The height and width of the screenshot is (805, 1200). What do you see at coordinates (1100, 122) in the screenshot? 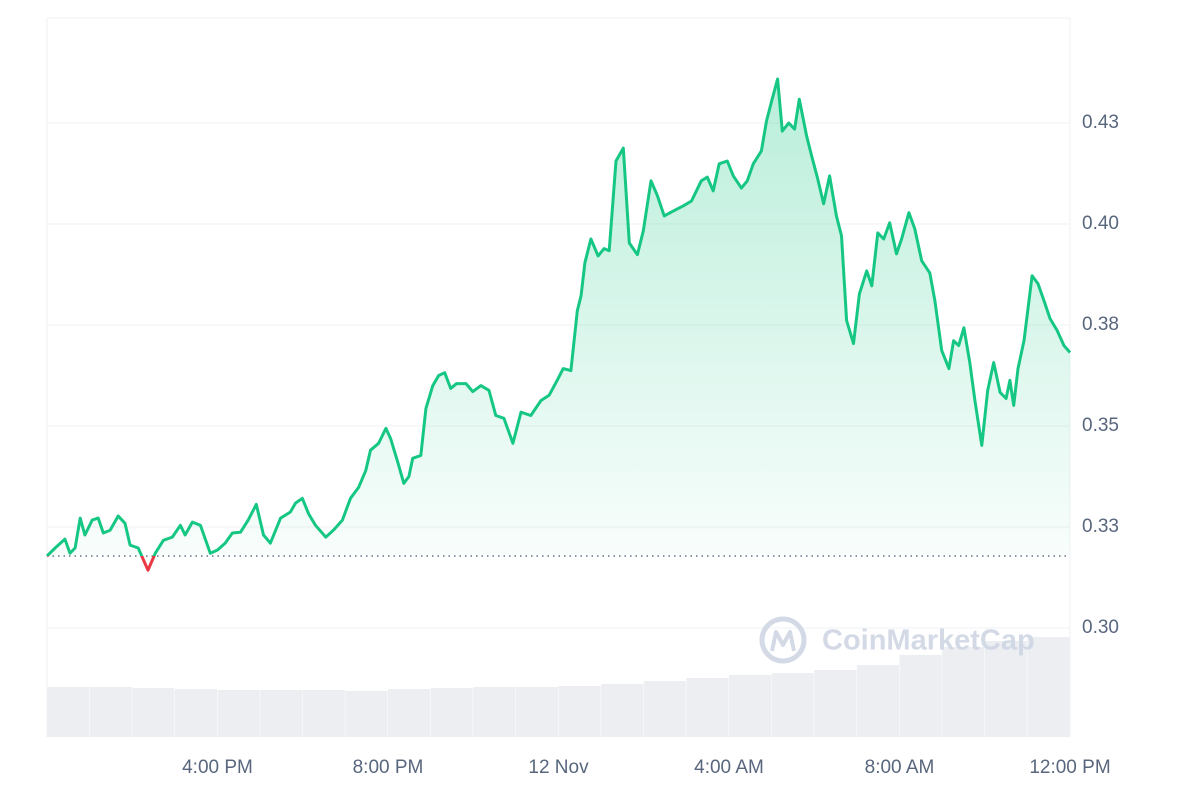
I see `y-tick-label: 0.43` at bounding box center [1100, 122].